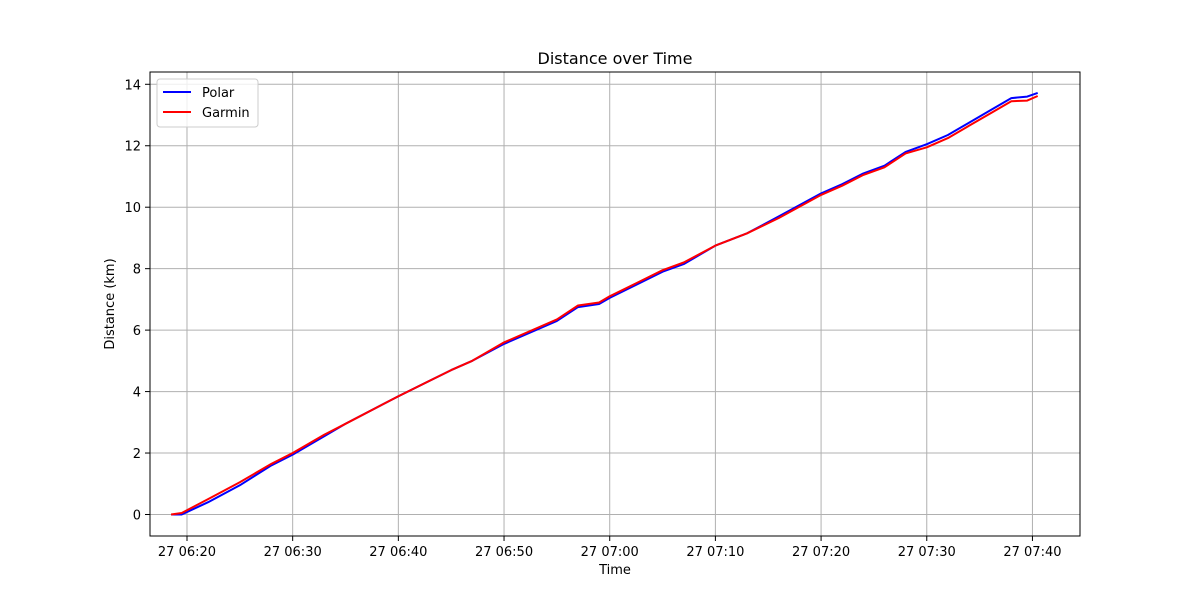 Image resolution: width=1200 pixels, height=600 pixels. What do you see at coordinates (207, 103) in the screenshot?
I see `legend: Polar Garmin` at bounding box center [207, 103].